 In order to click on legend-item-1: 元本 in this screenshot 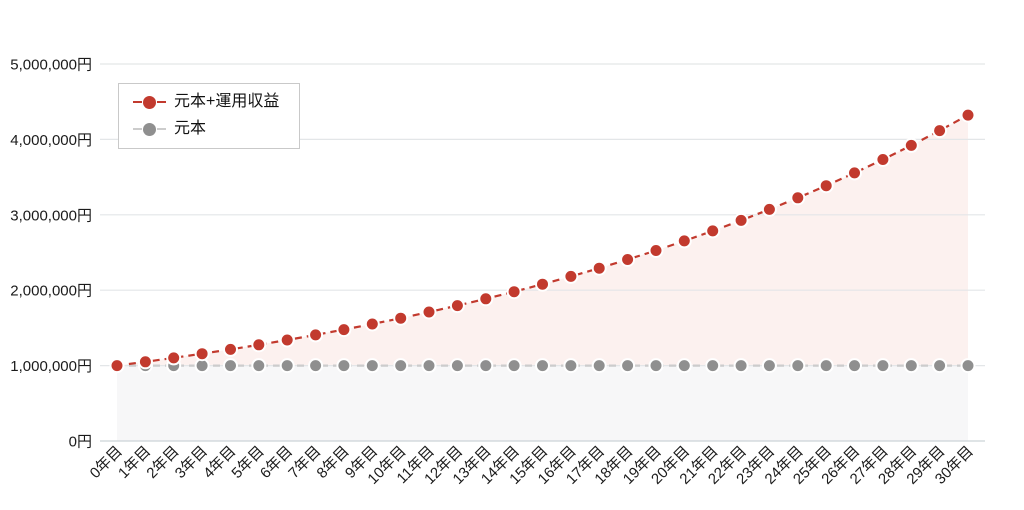, I will do `click(206, 129)`.